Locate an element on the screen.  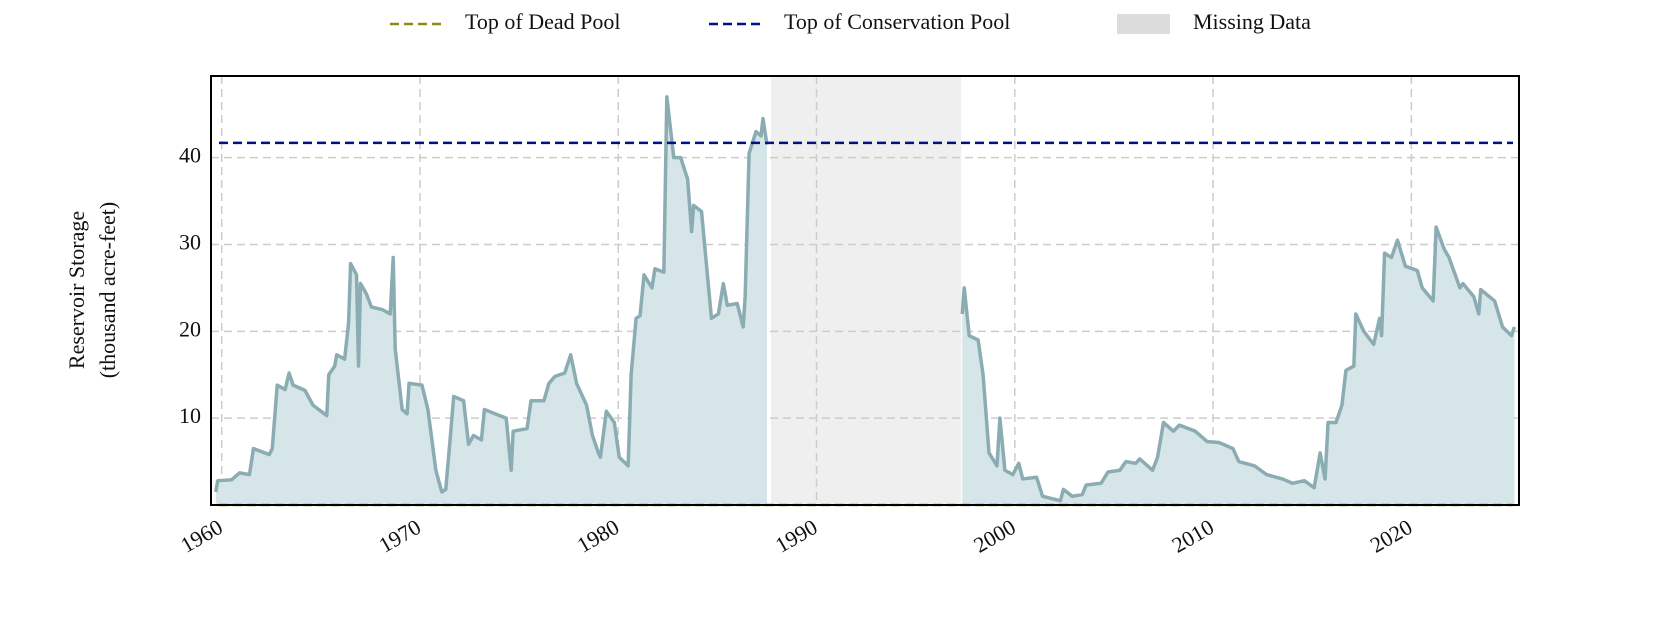
y-axis-label: Reservoir Storage is located at coordinates (76, 290).